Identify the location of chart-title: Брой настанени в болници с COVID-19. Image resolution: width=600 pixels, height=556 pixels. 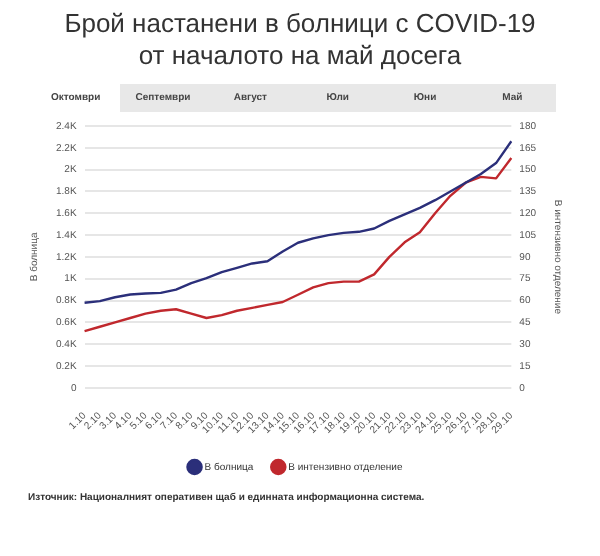
(300, 24).